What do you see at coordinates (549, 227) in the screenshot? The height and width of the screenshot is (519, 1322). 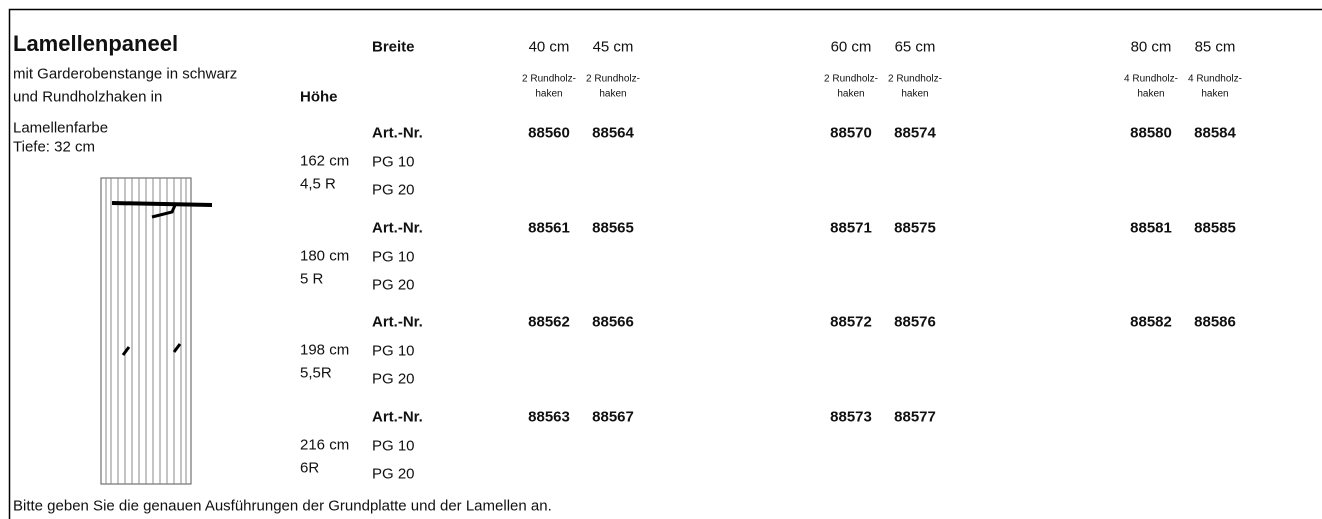 I see `article-number: 88561` at bounding box center [549, 227].